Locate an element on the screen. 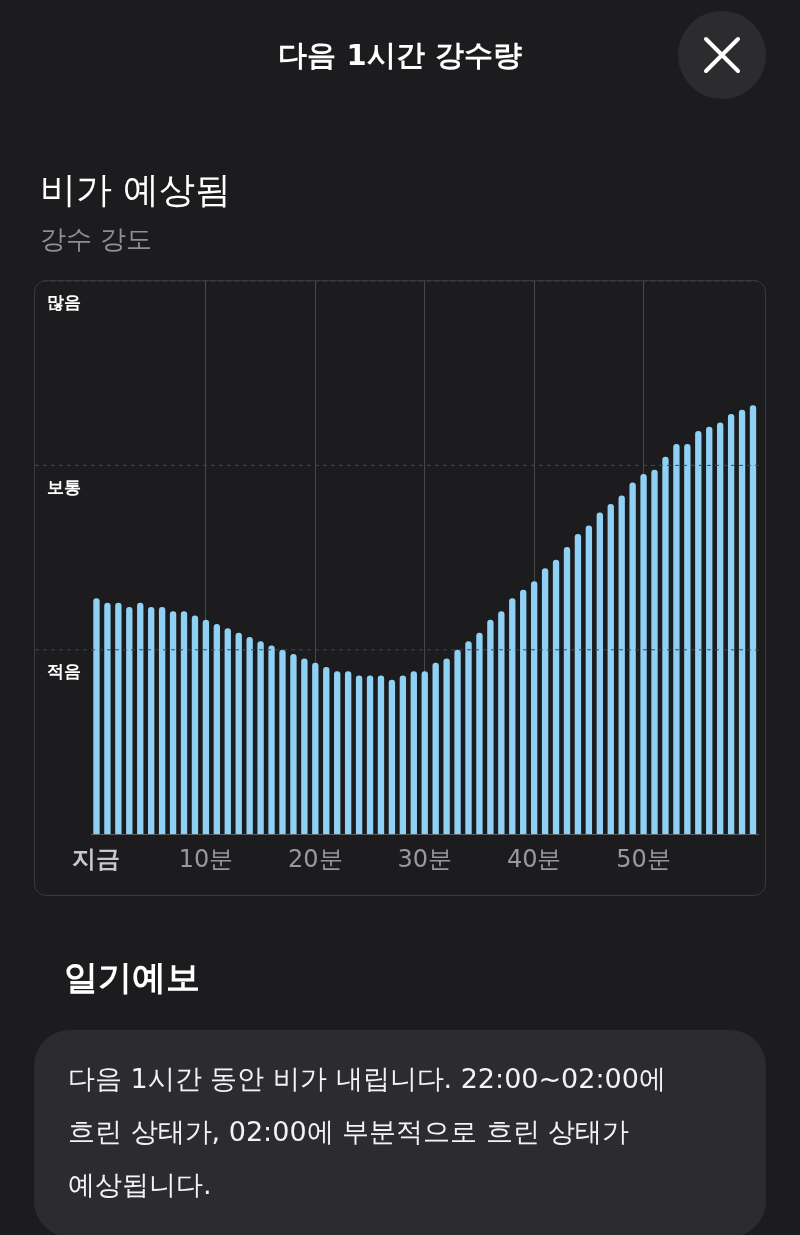 This screenshot has height=1235, width=800. x-tick-label: 40분 is located at coordinates (534, 858).